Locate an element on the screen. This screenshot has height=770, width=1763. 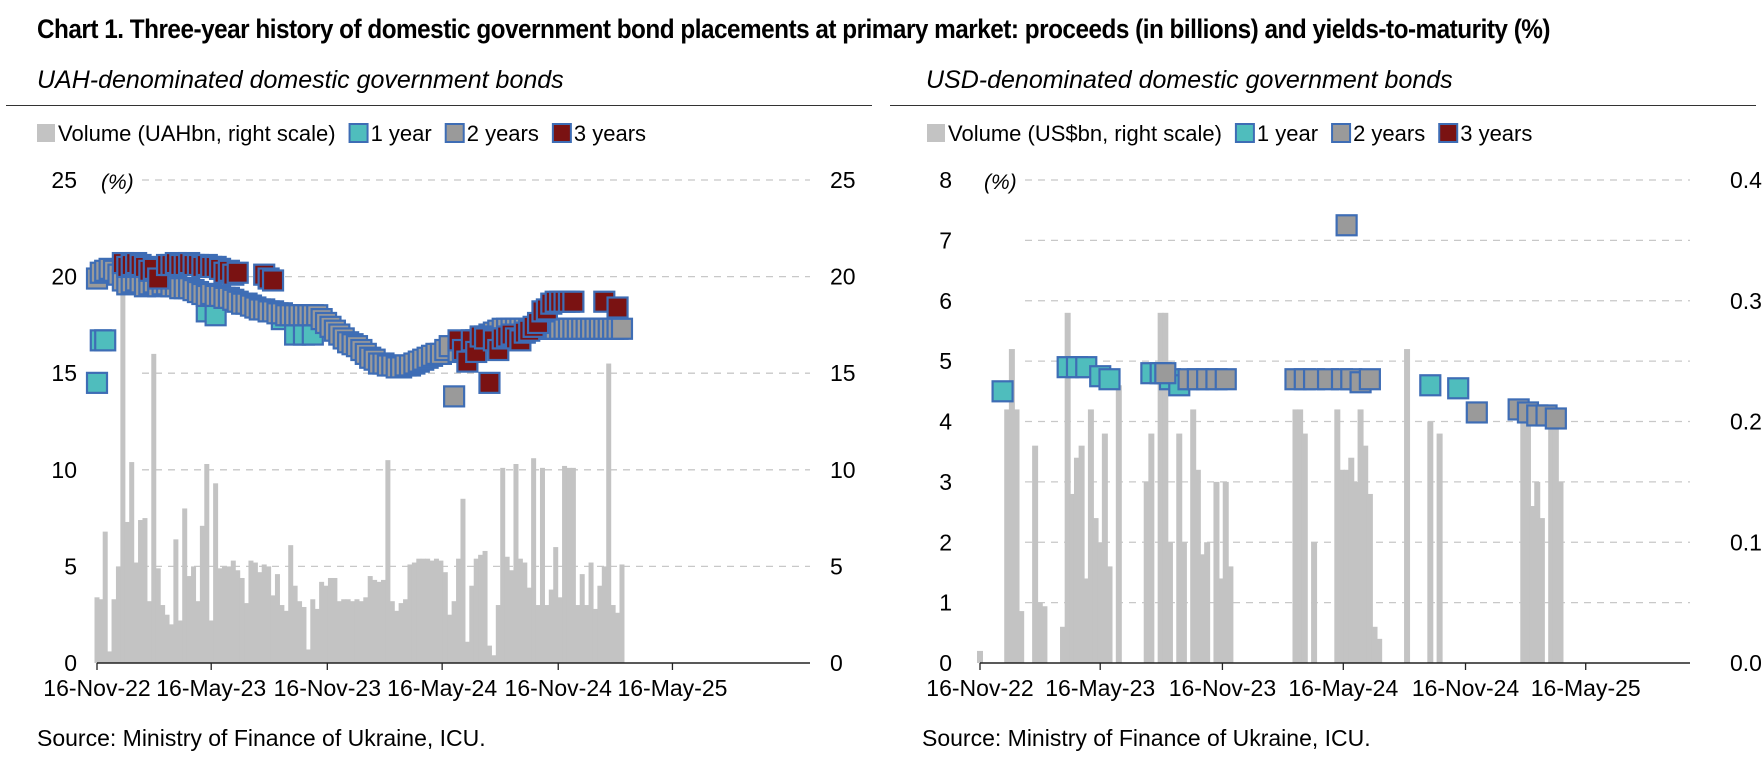
left-tick-label: 15 is located at coordinates (64, 373).